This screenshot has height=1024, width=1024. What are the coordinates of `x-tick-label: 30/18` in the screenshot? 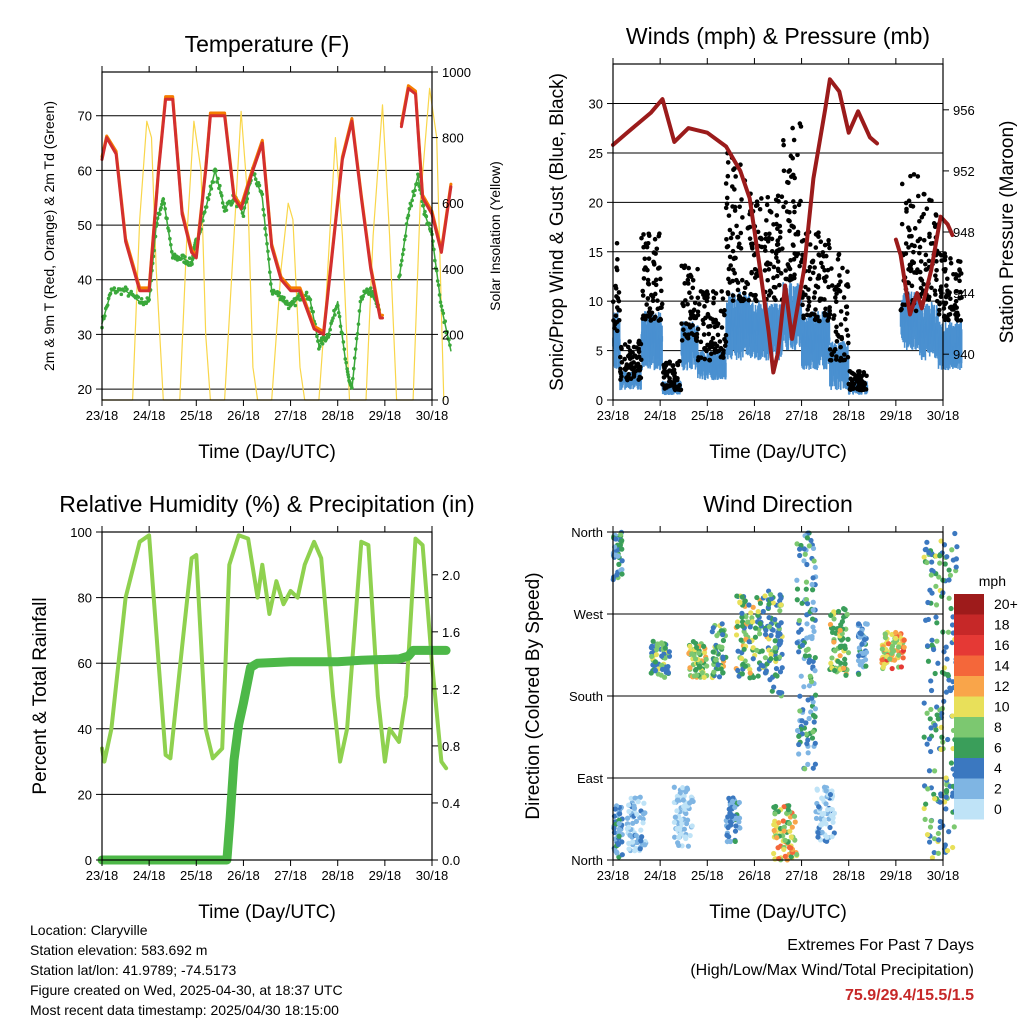 It's located at (432, 415).